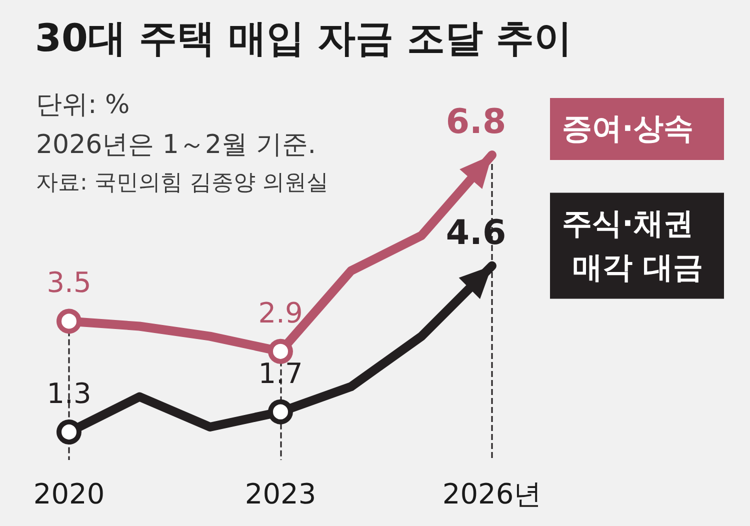  I want to click on data-label: 2.9, so click(280, 313).